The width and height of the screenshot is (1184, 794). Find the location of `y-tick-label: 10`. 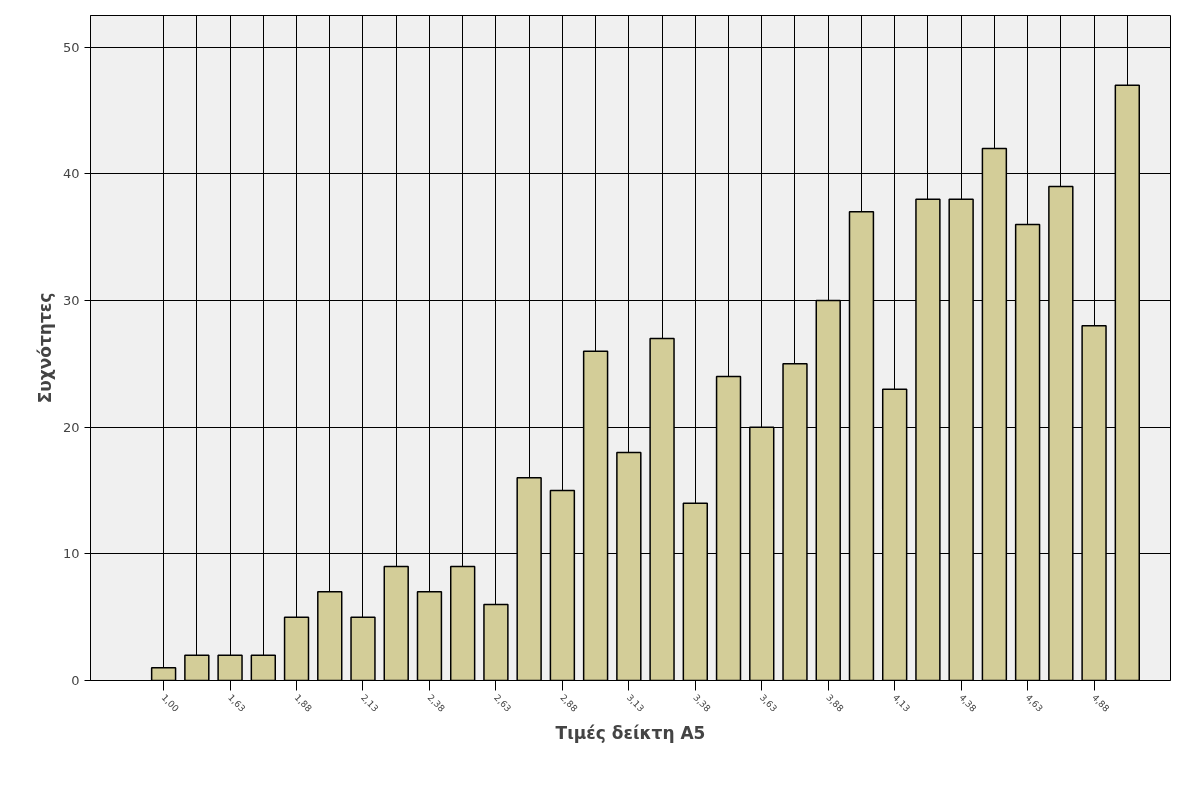

y-tick-label: 10 is located at coordinates (71, 554).